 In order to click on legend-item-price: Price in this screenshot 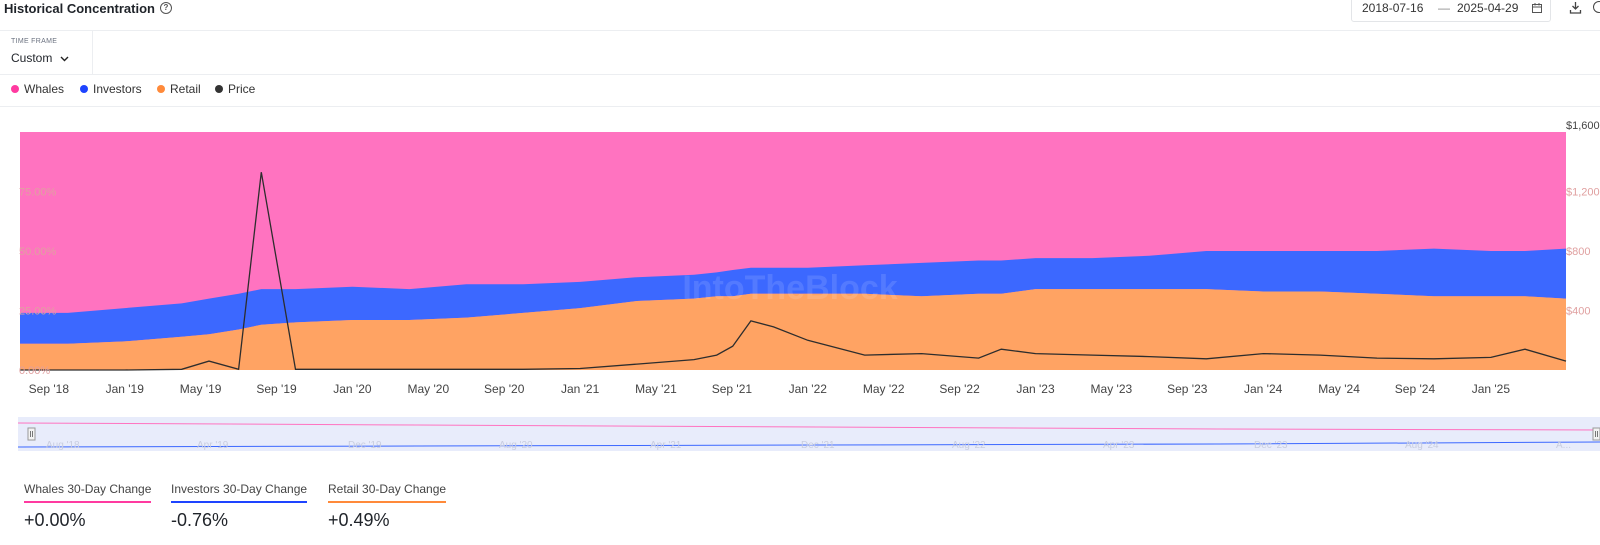, I will do `click(235, 89)`.